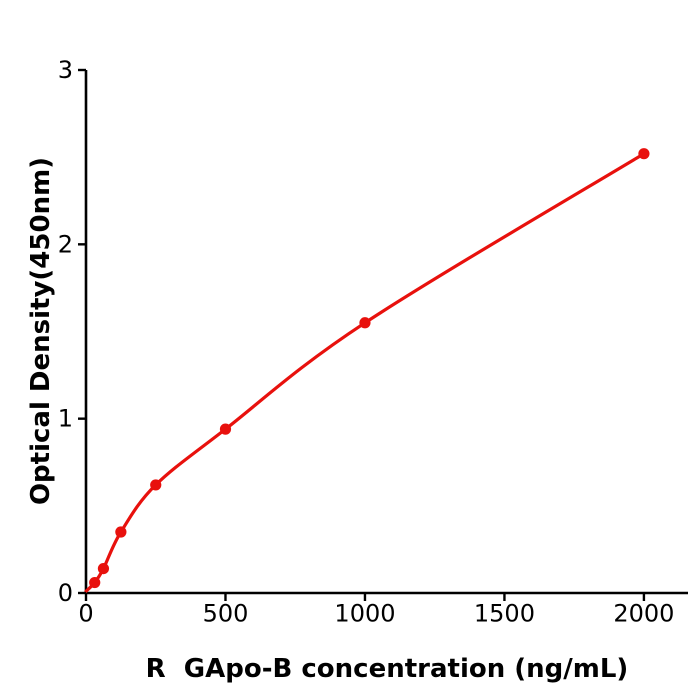  Describe the element at coordinates (226, 614) in the screenshot. I see `x-tick-label: 500` at that location.